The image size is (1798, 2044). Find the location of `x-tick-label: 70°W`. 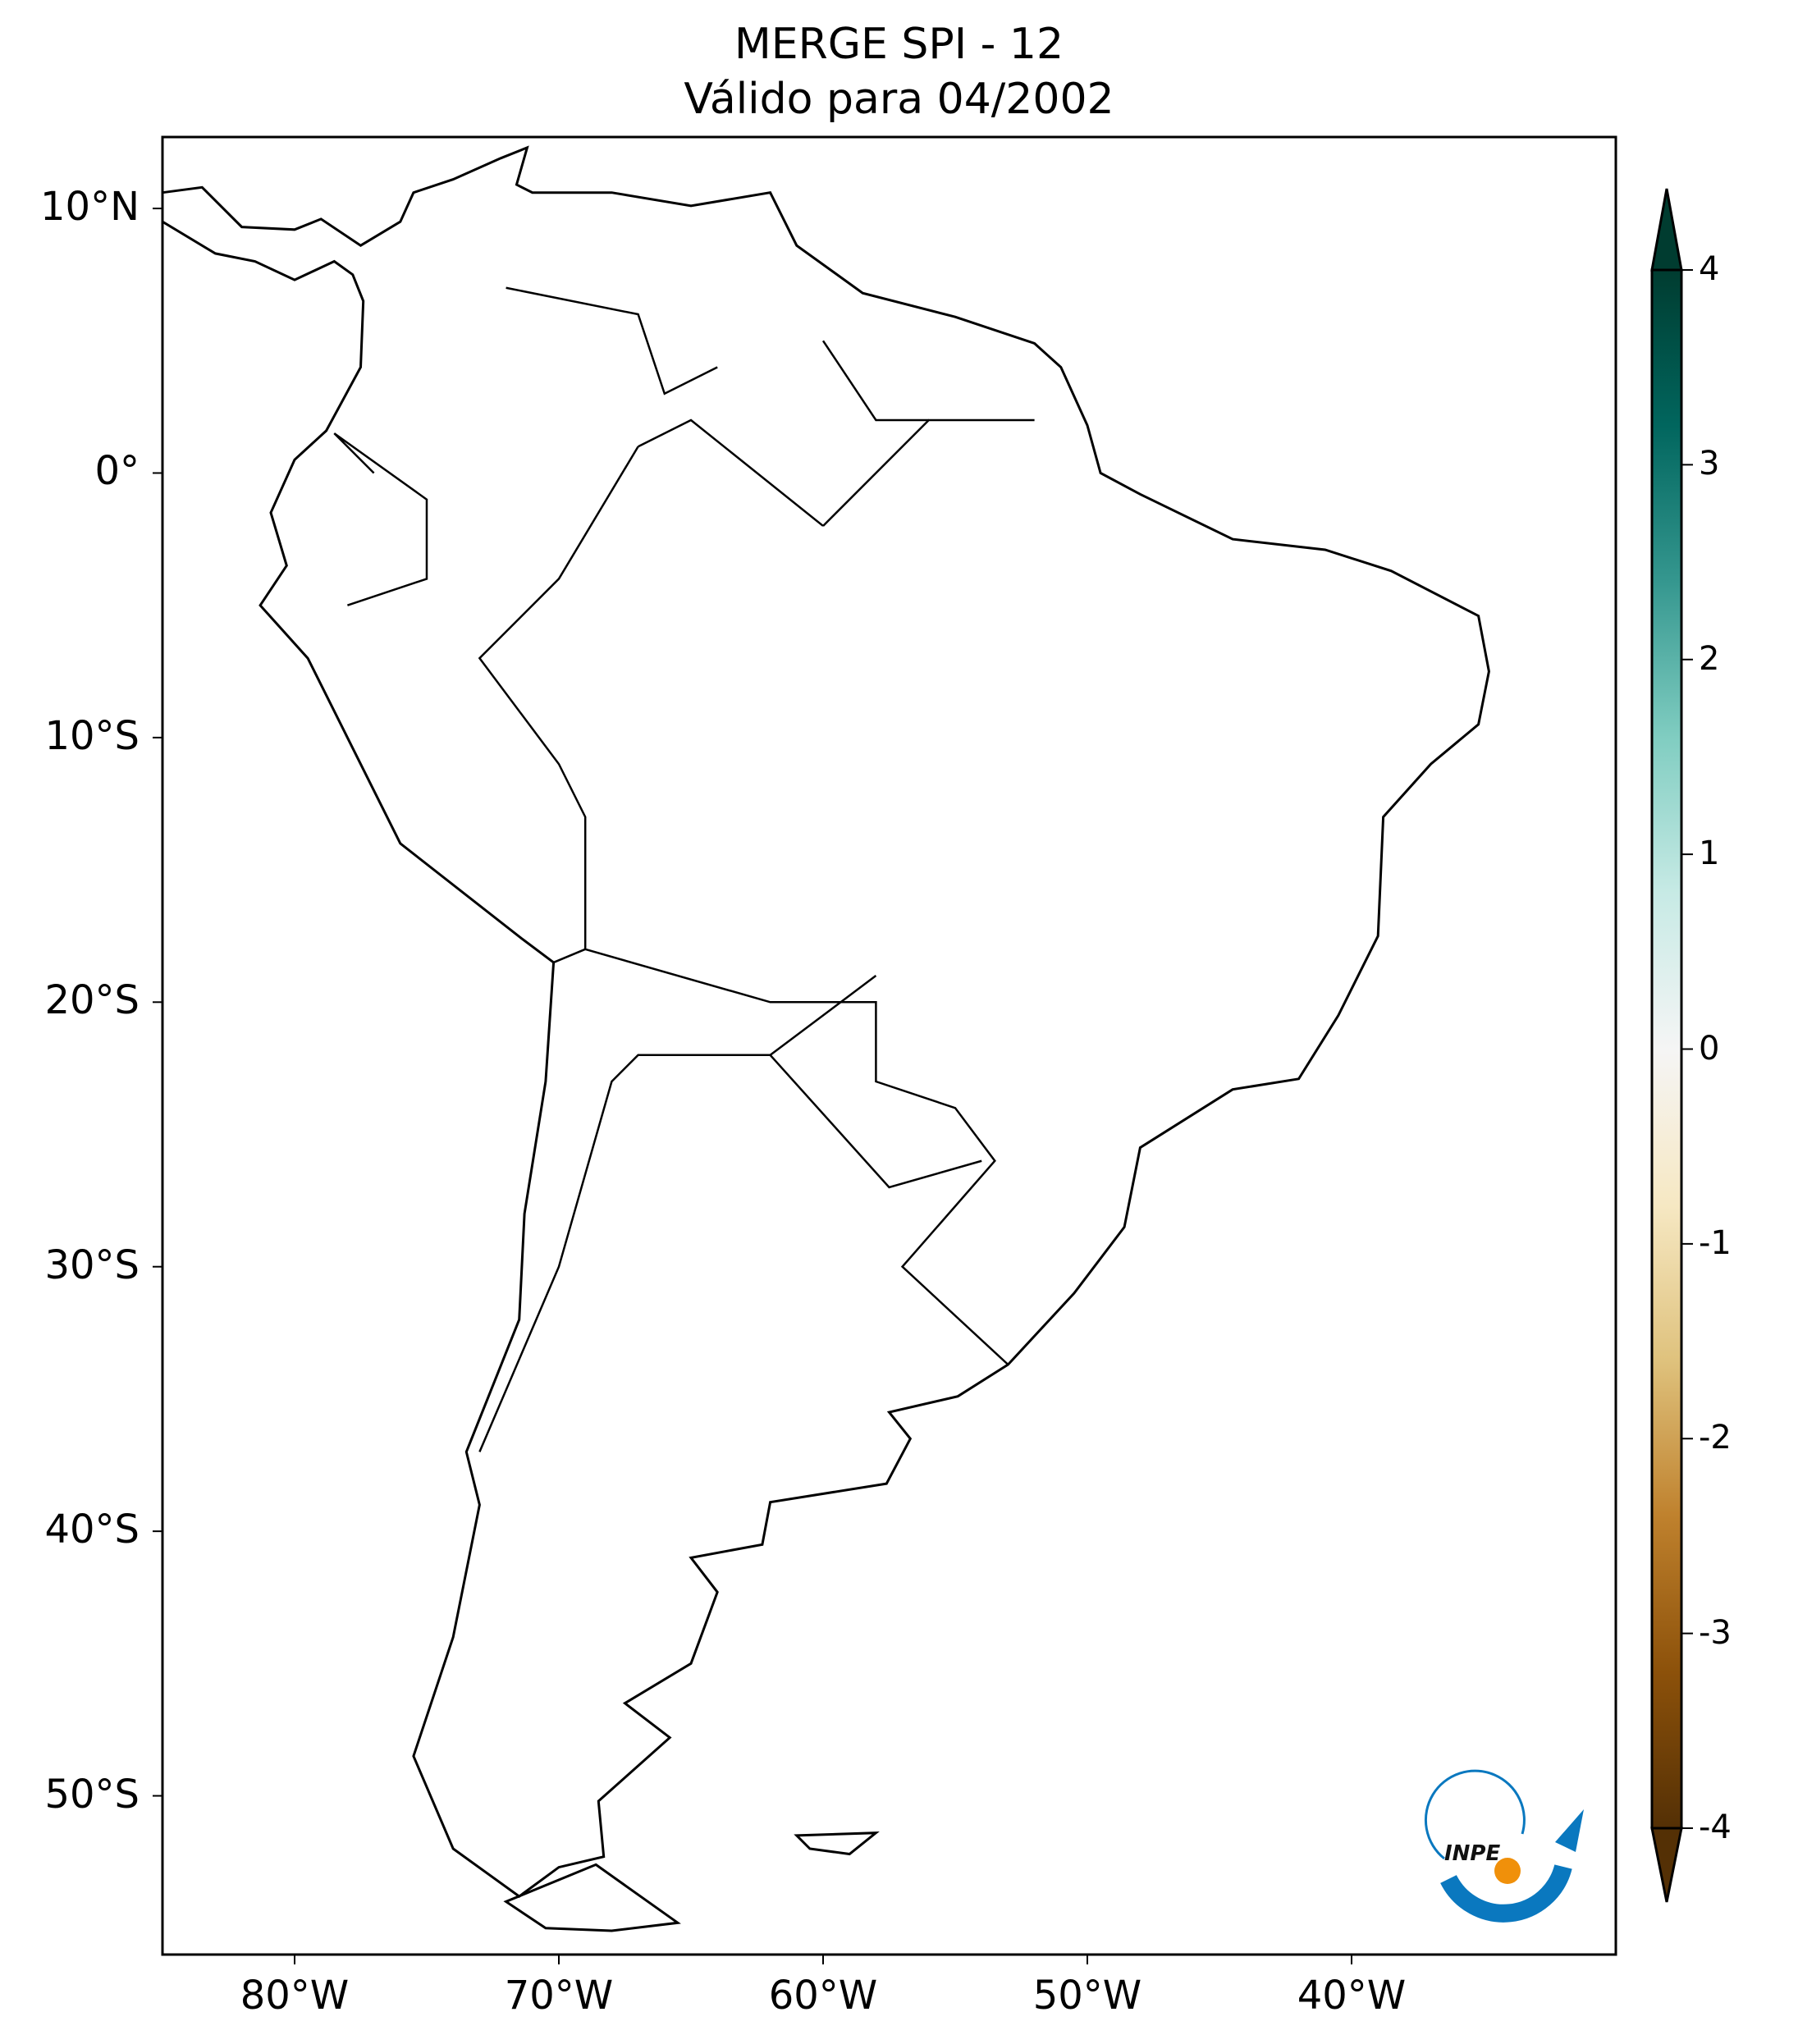

x-tick-label: 70°W is located at coordinates (559, 1996).